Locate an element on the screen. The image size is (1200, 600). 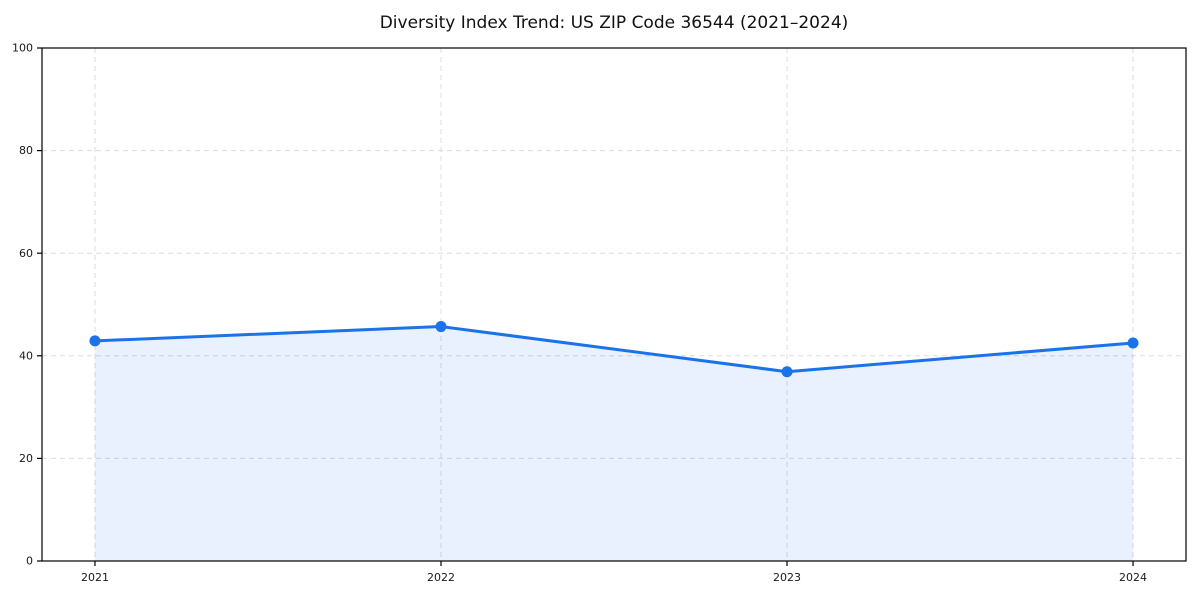
x-tick-label: 2024 is located at coordinates (1133, 577).